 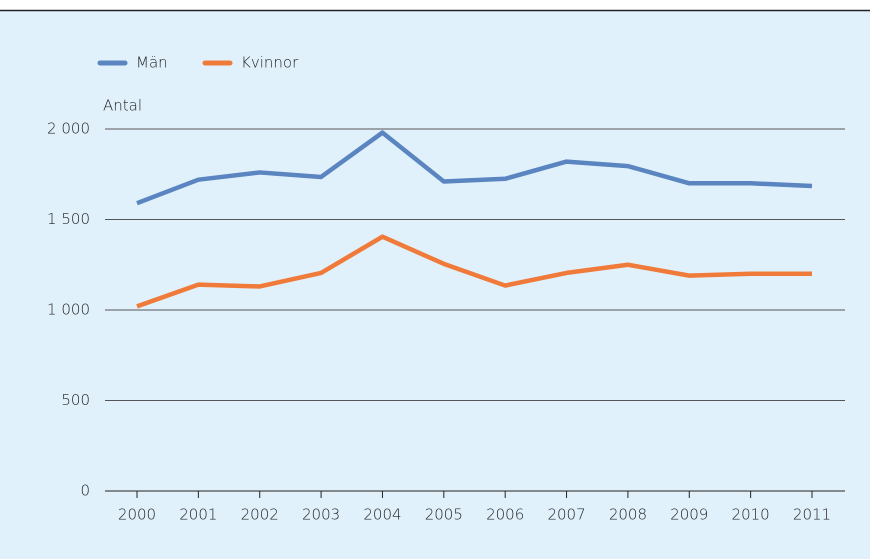 I want to click on x-tick-label: 2009, so click(x=689, y=515).